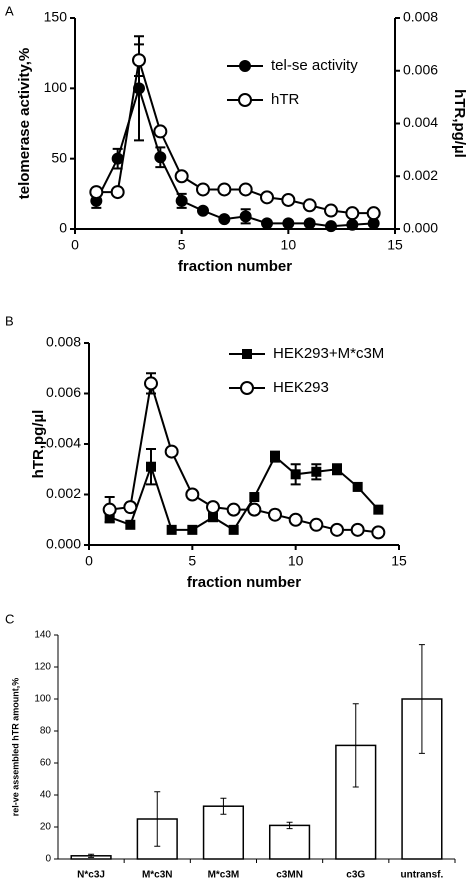 The height and width of the screenshot is (887, 474). Describe the element at coordinates (46, 763) in the screenshot. I see `y-tick-label: 60` at that location.